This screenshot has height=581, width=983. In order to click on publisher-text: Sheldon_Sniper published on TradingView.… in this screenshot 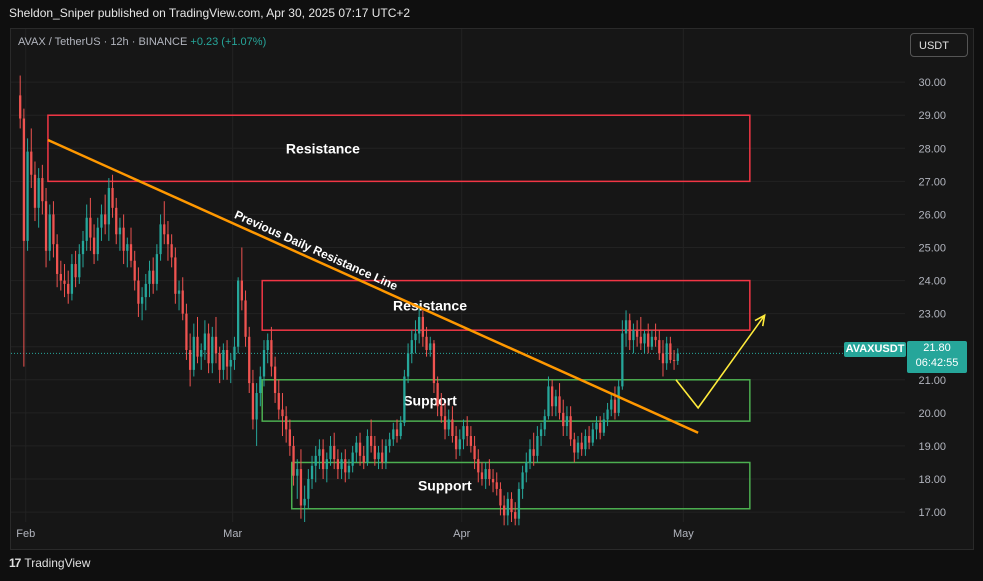, I will do `click(210, 13)`.